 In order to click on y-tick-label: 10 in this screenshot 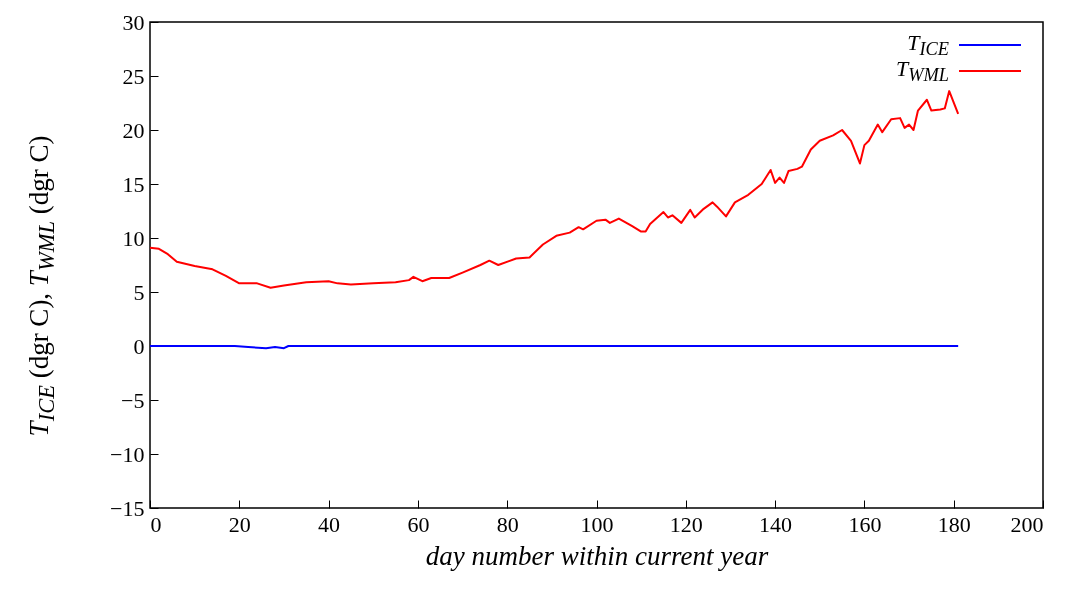, I will do `click(133, 238)`.